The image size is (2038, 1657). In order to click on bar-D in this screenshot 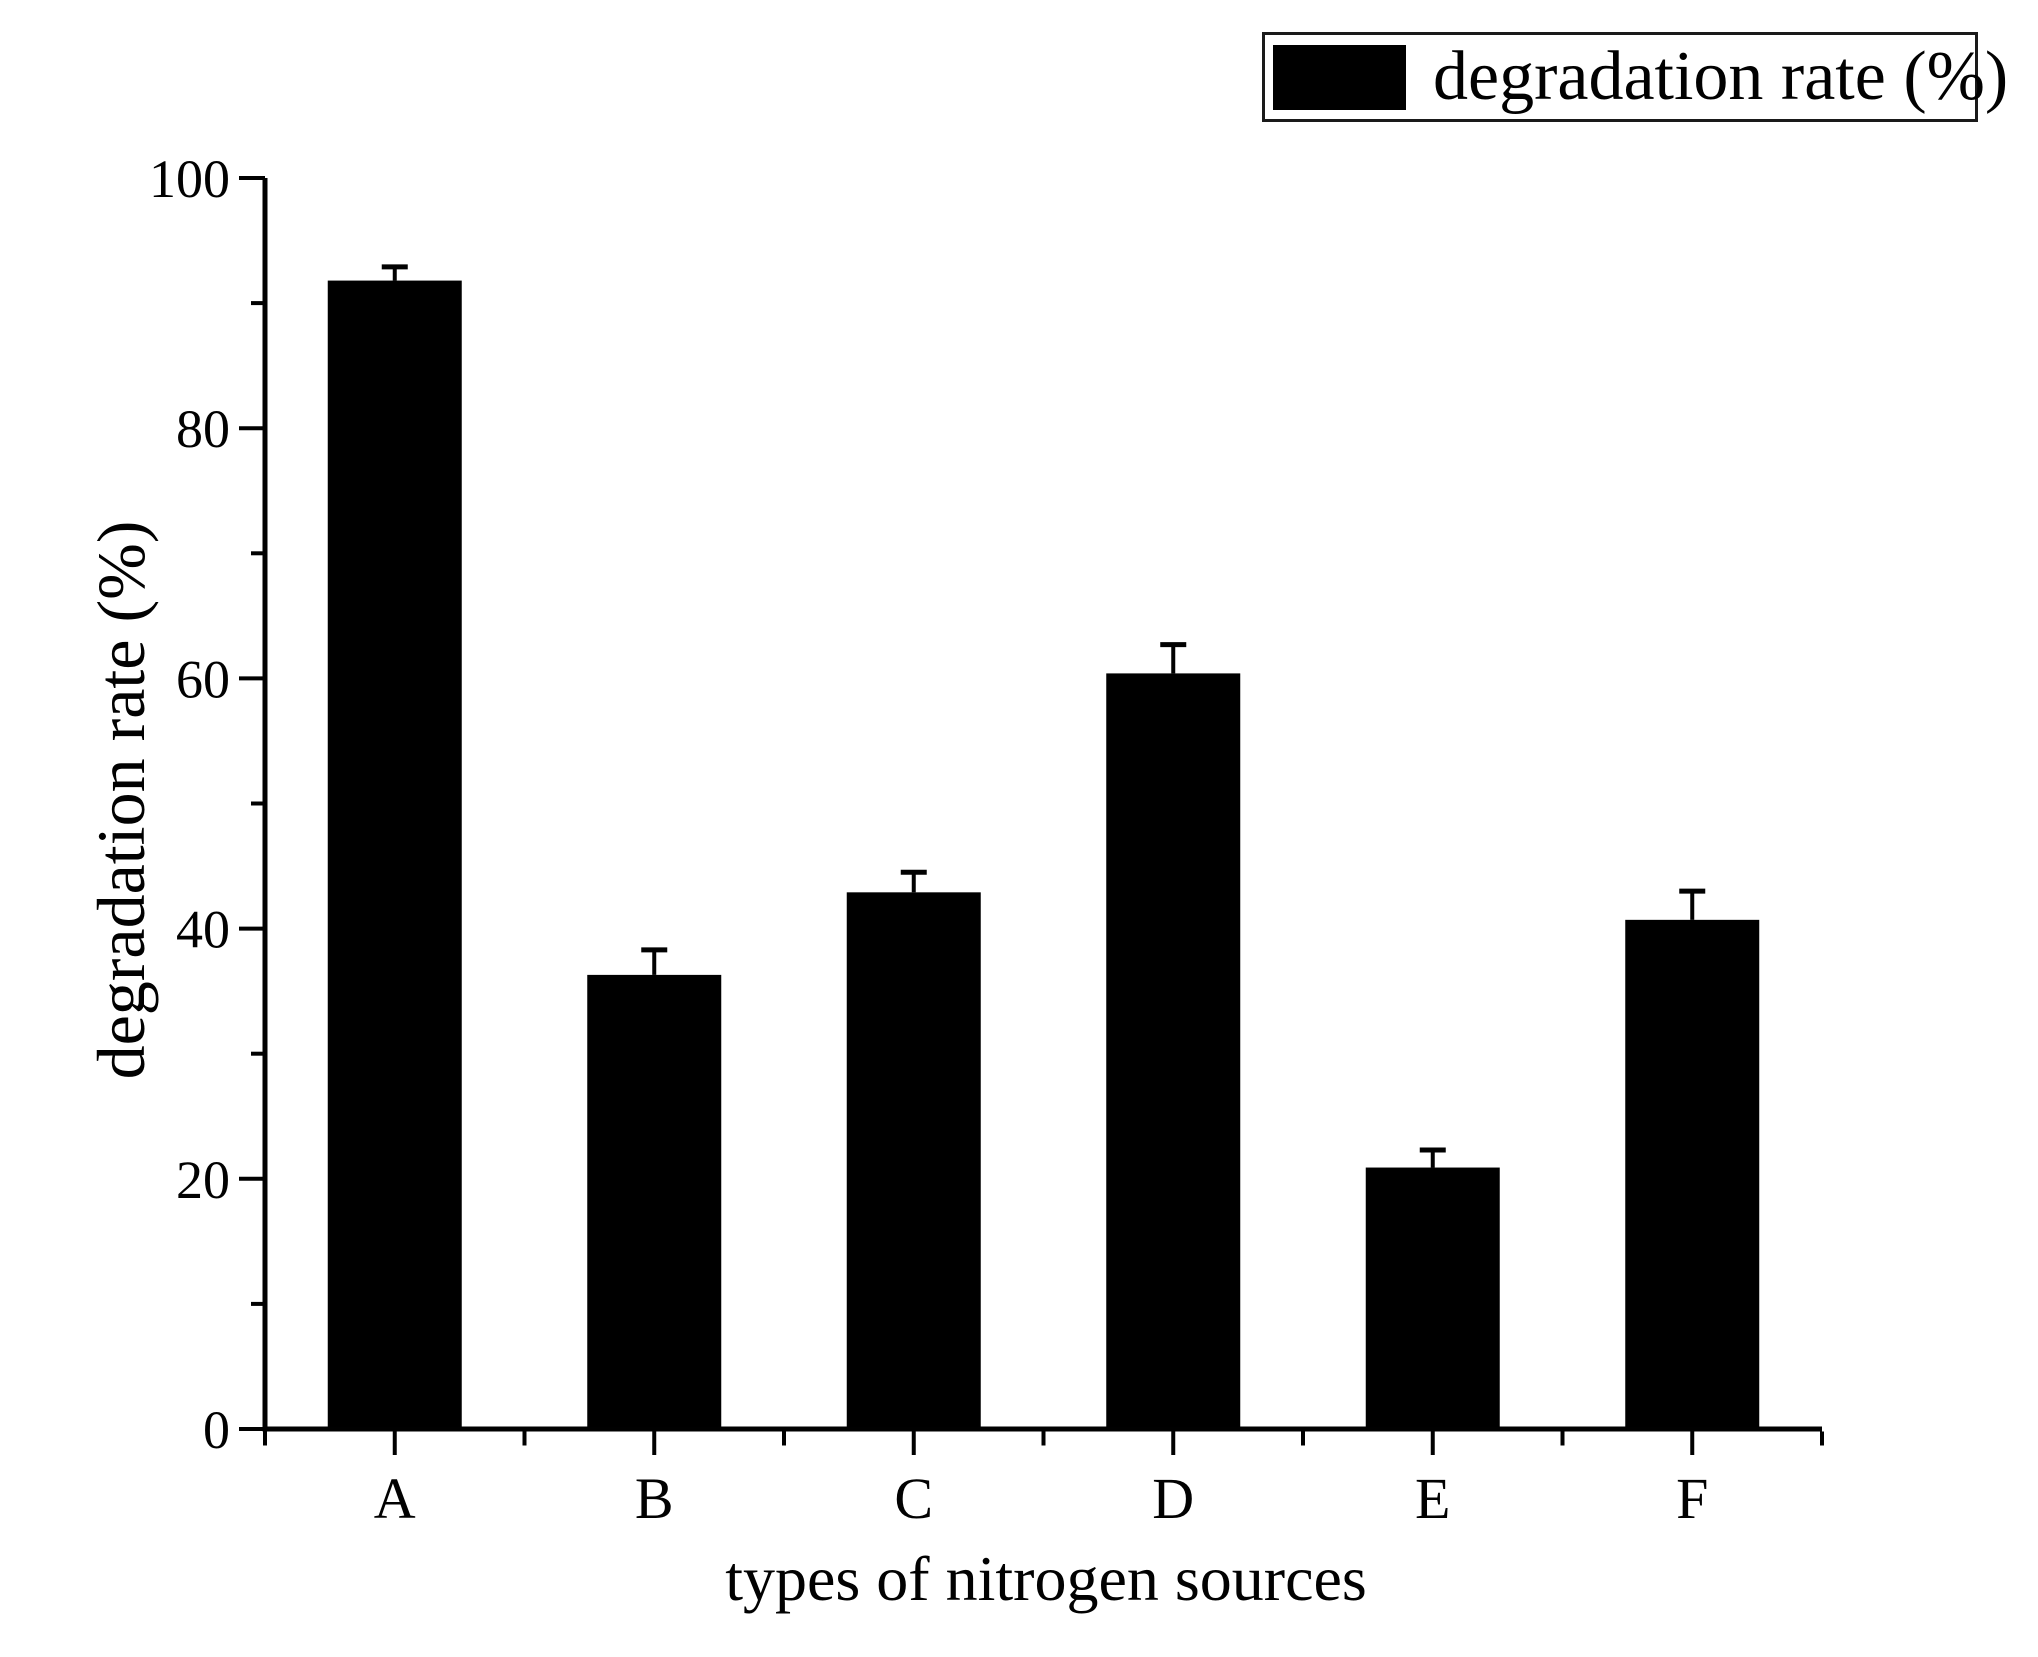, I will do `click(1173, 1051)`.